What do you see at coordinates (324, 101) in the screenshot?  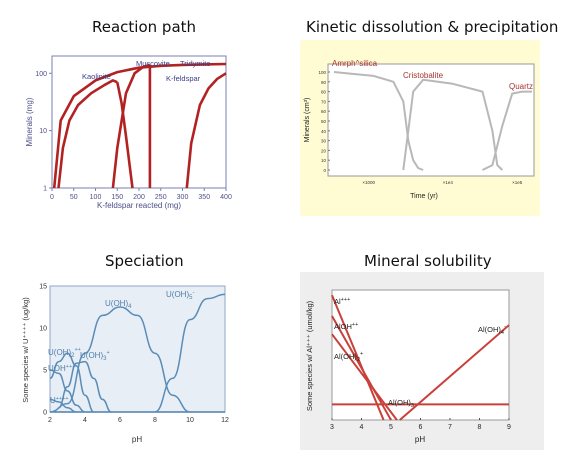 I see `y-tick-label: 70` at bounding box center [324, 101].